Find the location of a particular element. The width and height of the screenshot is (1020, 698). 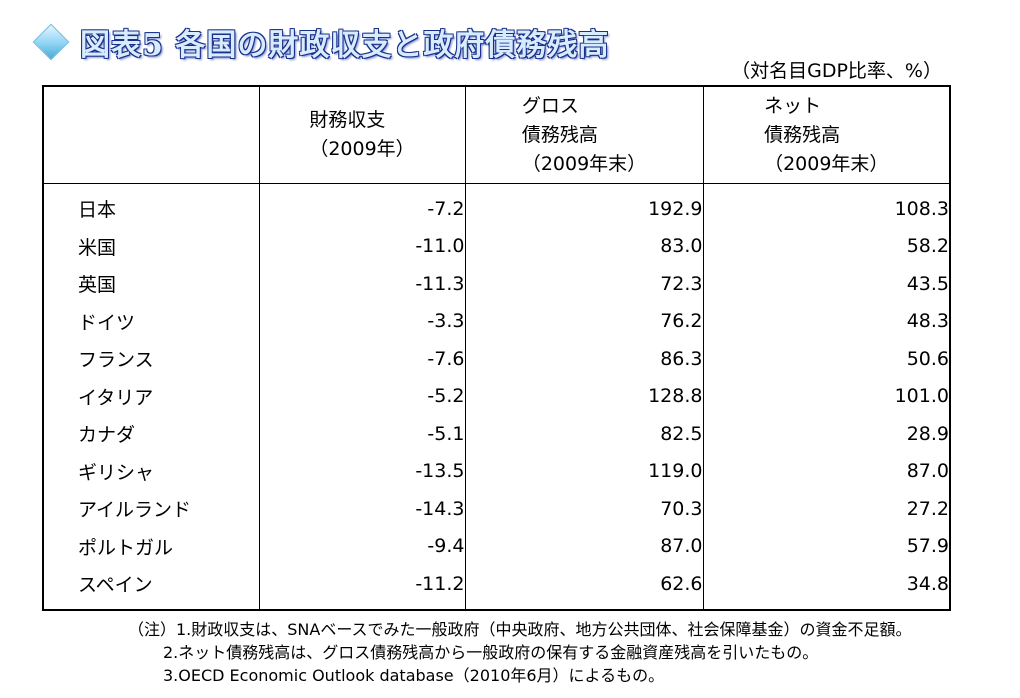

net-debt-cell: 34.8 is located at coordinates (826, 587).